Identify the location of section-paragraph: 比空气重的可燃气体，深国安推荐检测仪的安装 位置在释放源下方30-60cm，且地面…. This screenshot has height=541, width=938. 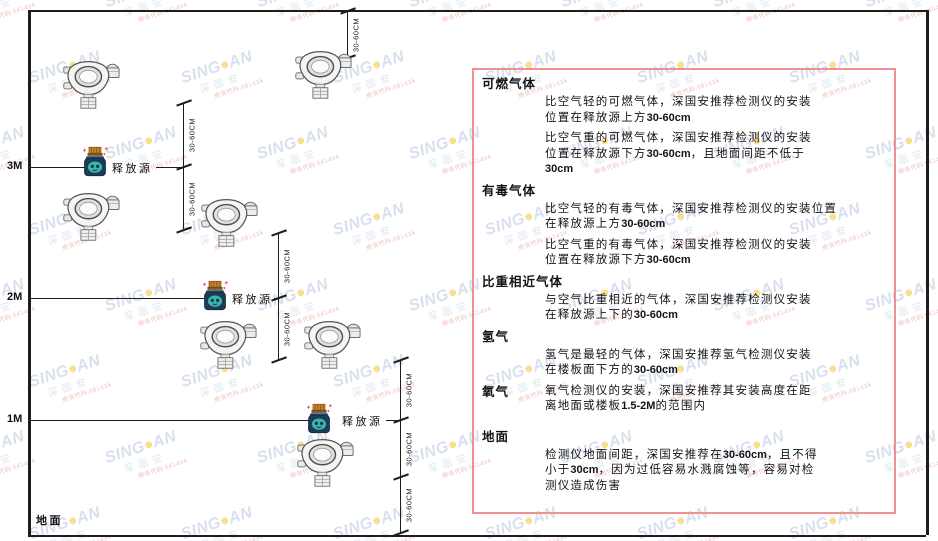
(714, 154).